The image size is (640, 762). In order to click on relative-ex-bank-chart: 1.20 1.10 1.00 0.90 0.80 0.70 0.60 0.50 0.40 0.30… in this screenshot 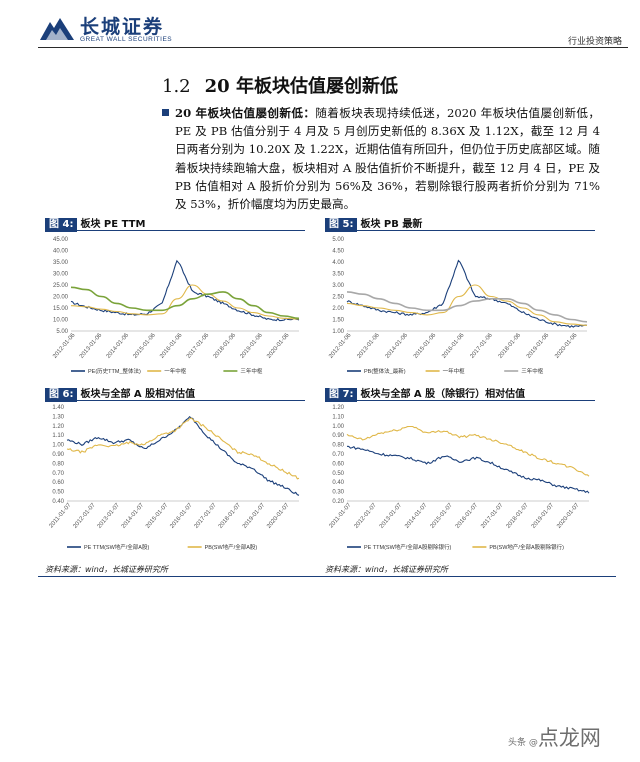, I will do `click(459, 478)`.